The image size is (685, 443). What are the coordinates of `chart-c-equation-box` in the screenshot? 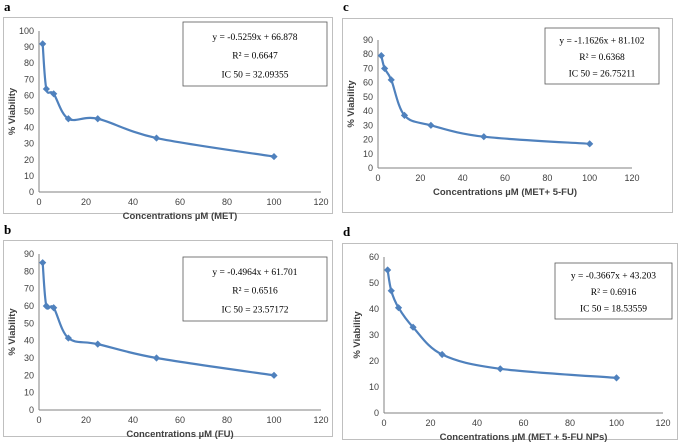 It's located at (602, 56).